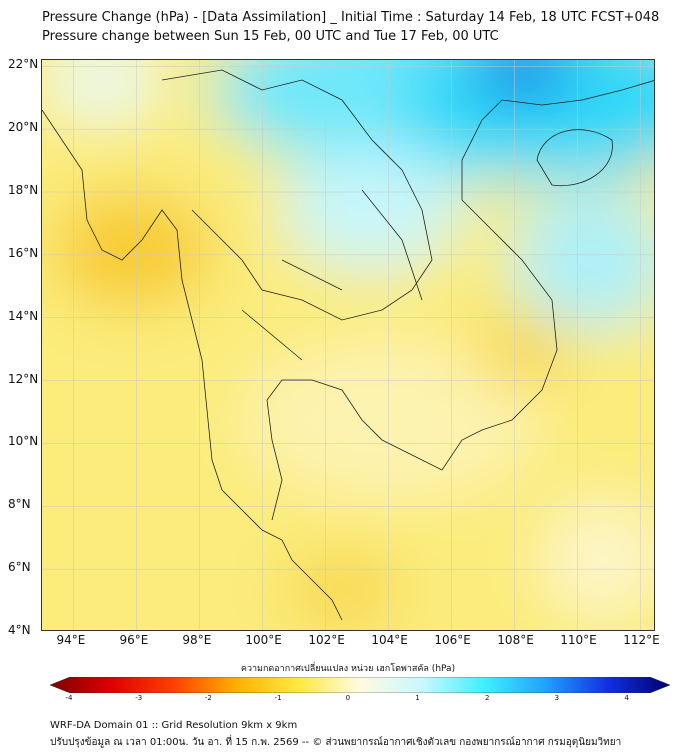  I want to click on lat-label: 22°N, so click(23, 64).